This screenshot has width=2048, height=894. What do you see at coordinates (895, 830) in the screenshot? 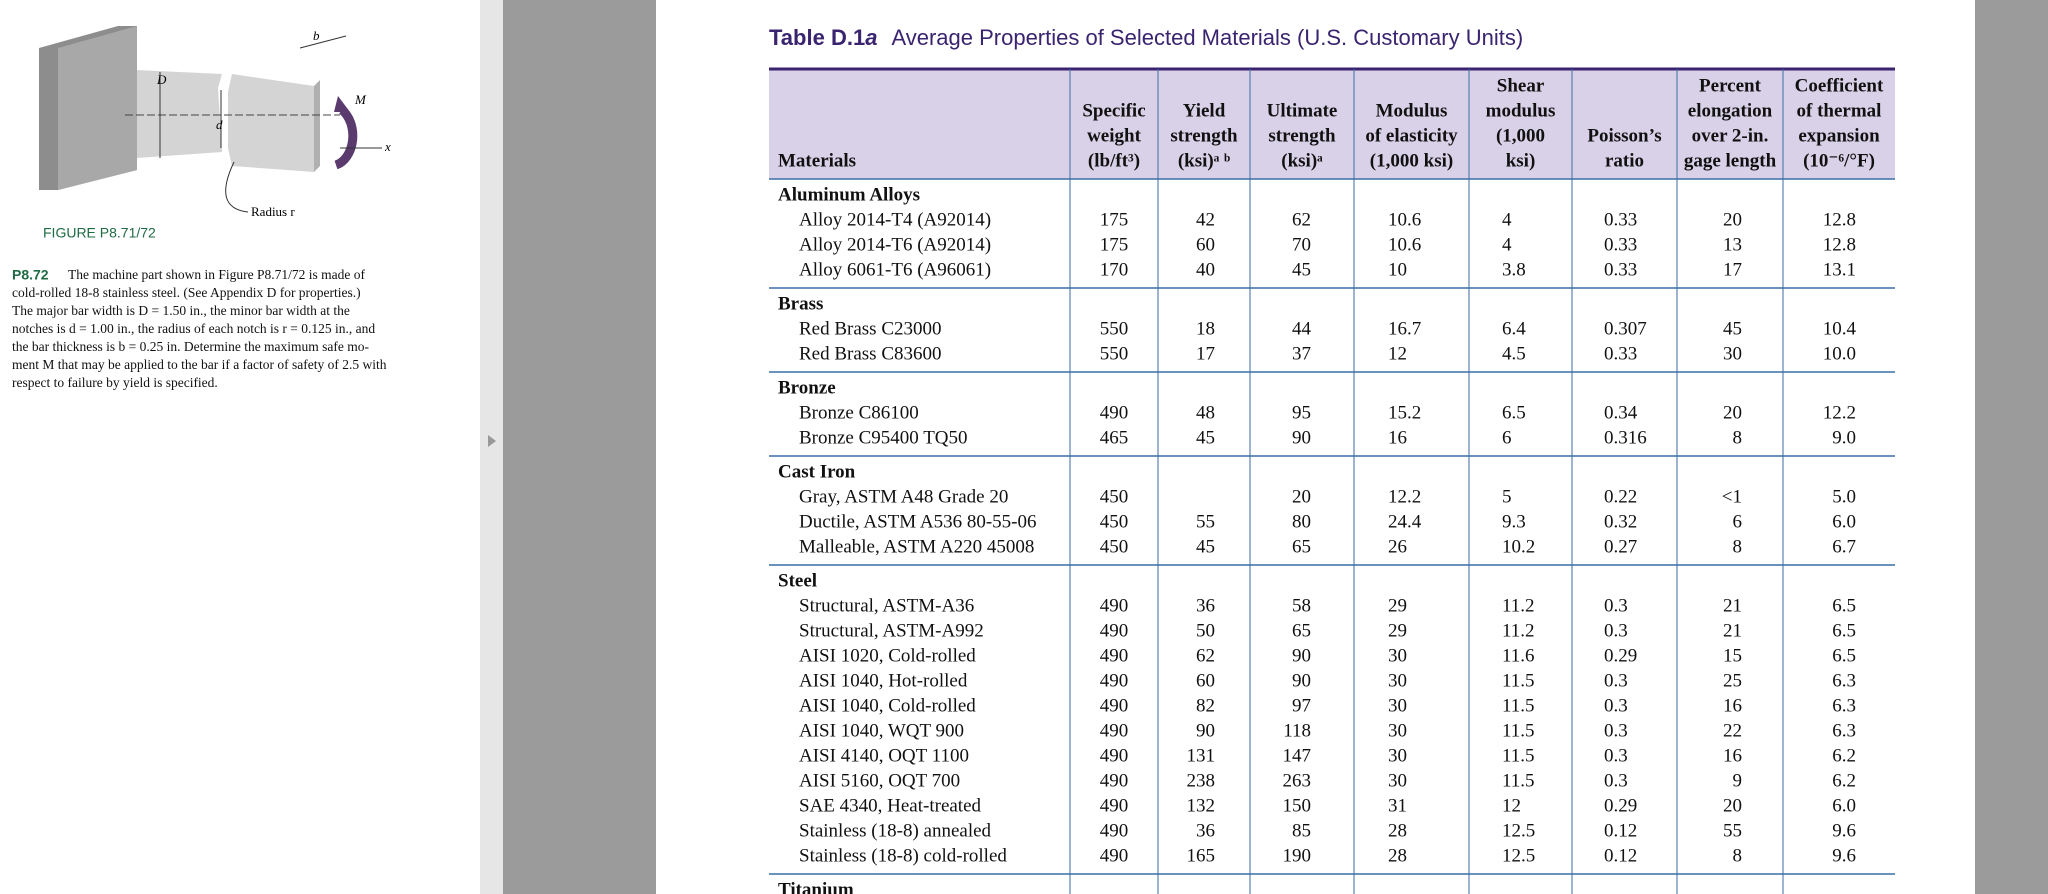
I see `material-name: Stainless (18-8) annealed` at bounding box center [895, 830].